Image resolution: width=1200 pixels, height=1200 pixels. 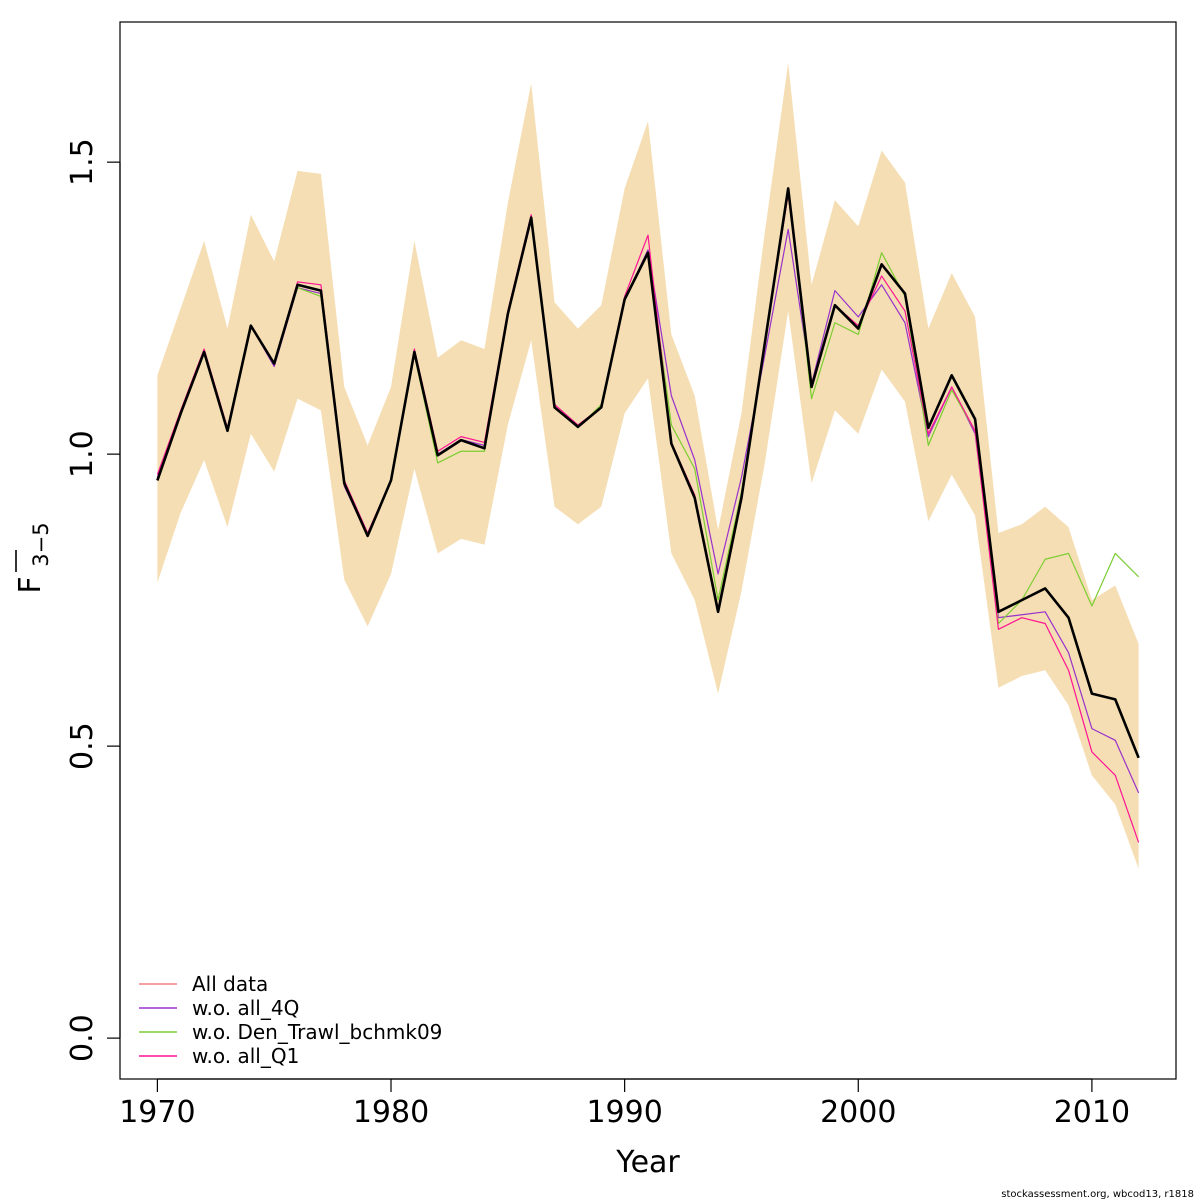 What do you see at coordinates (82, 162) in the screenshot?
I see `y-tick-label: 1.5` at bounding box center [82, 162].